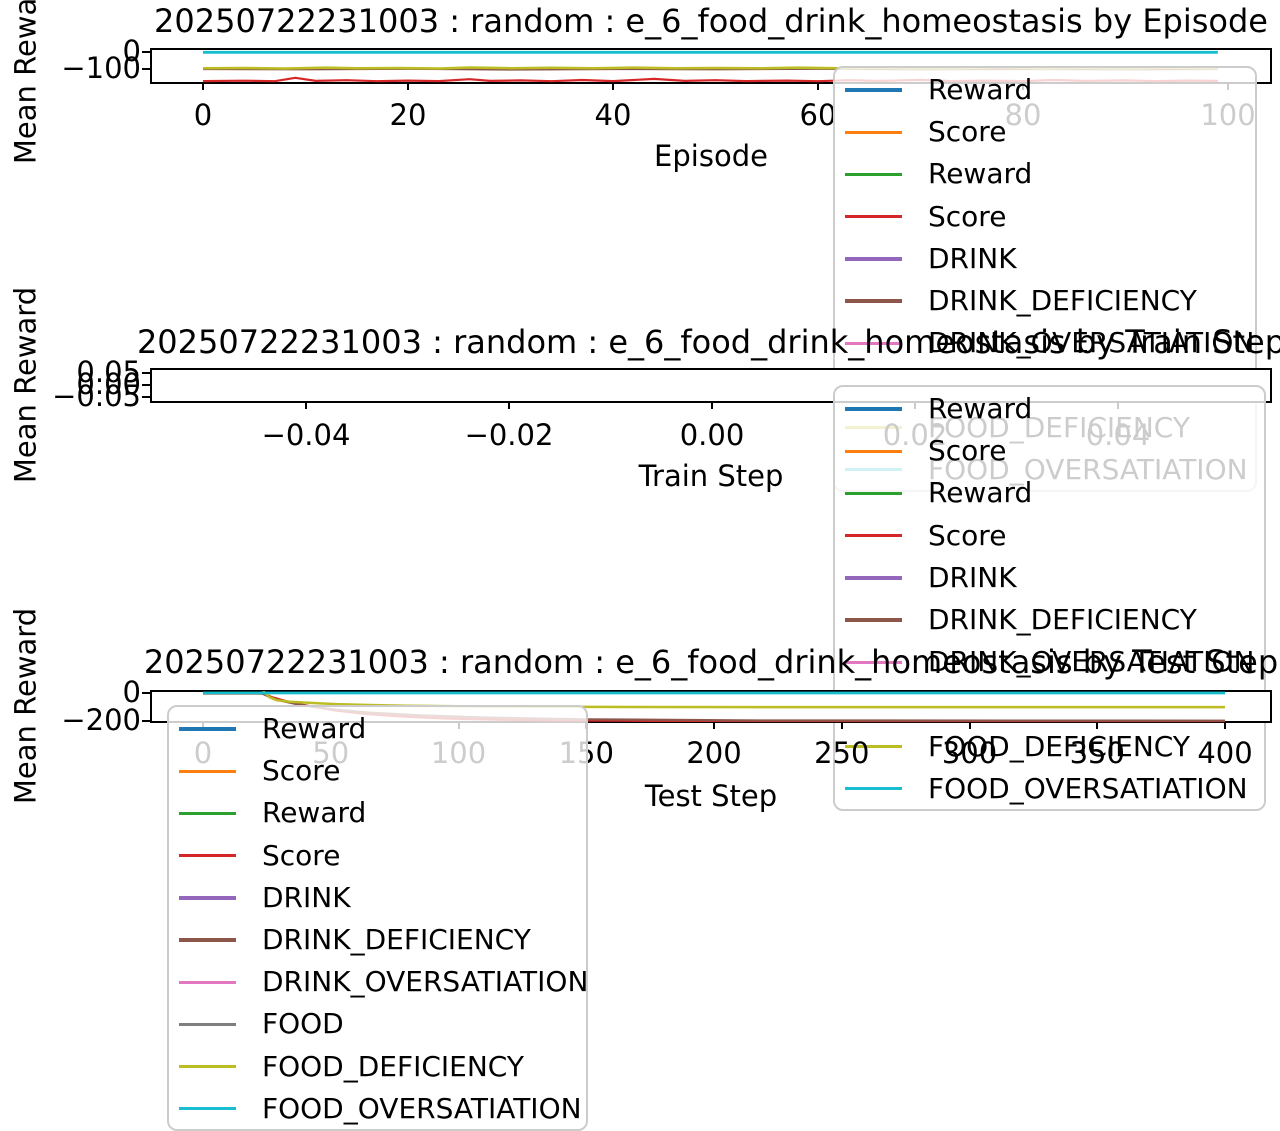 The height and width of the screenshot is (1131, 1280). What do you see at coordinates (306, 435) in the screenshot?
I see `x-tick-label: −0.04` at bounding box center [306, 435].